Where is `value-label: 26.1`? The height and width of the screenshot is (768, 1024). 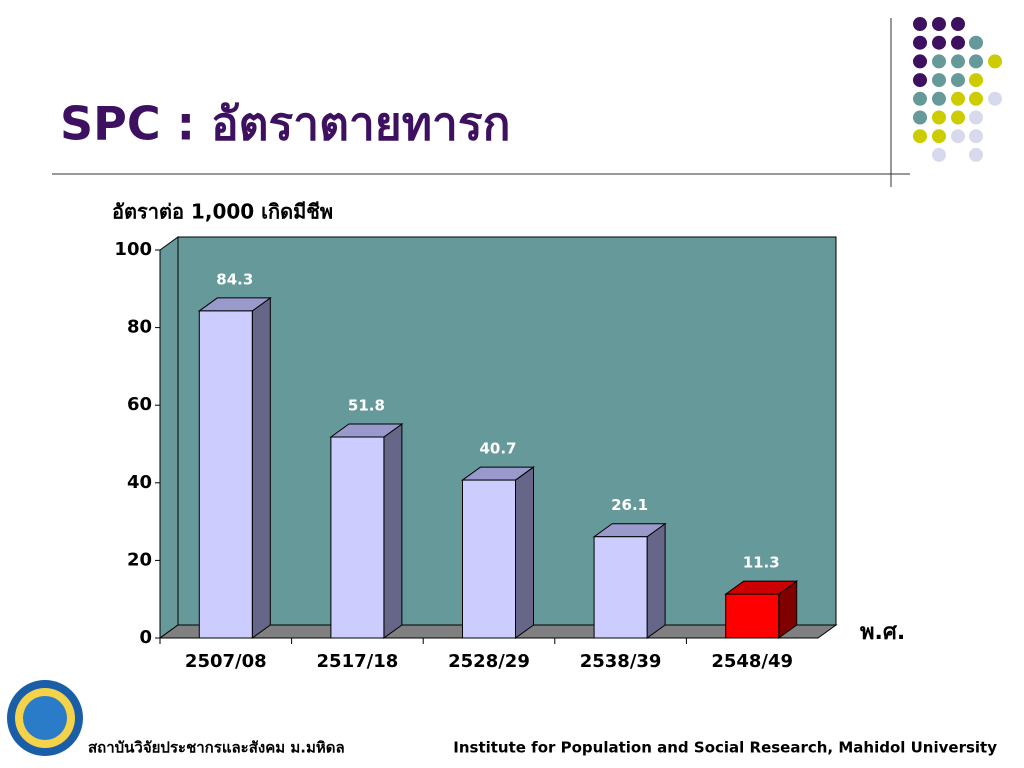 value-label: 26.1 is located at coordinates (629, 505).